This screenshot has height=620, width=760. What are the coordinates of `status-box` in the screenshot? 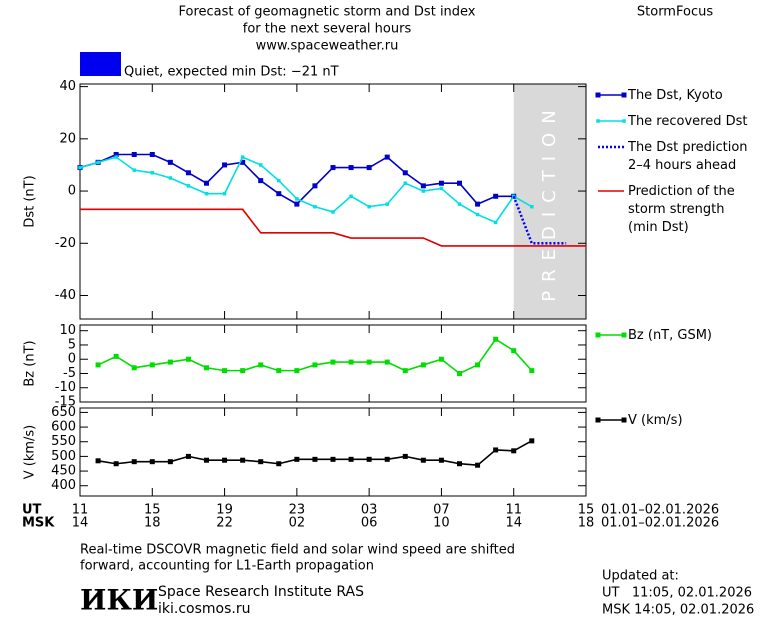 It's located at (100, 64).